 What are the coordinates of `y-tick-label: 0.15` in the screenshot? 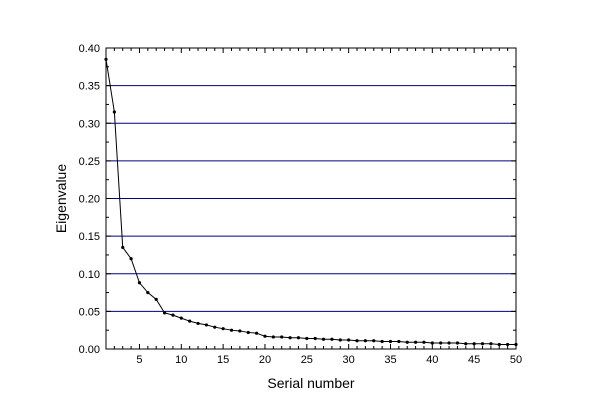 It's located at (89, 237).